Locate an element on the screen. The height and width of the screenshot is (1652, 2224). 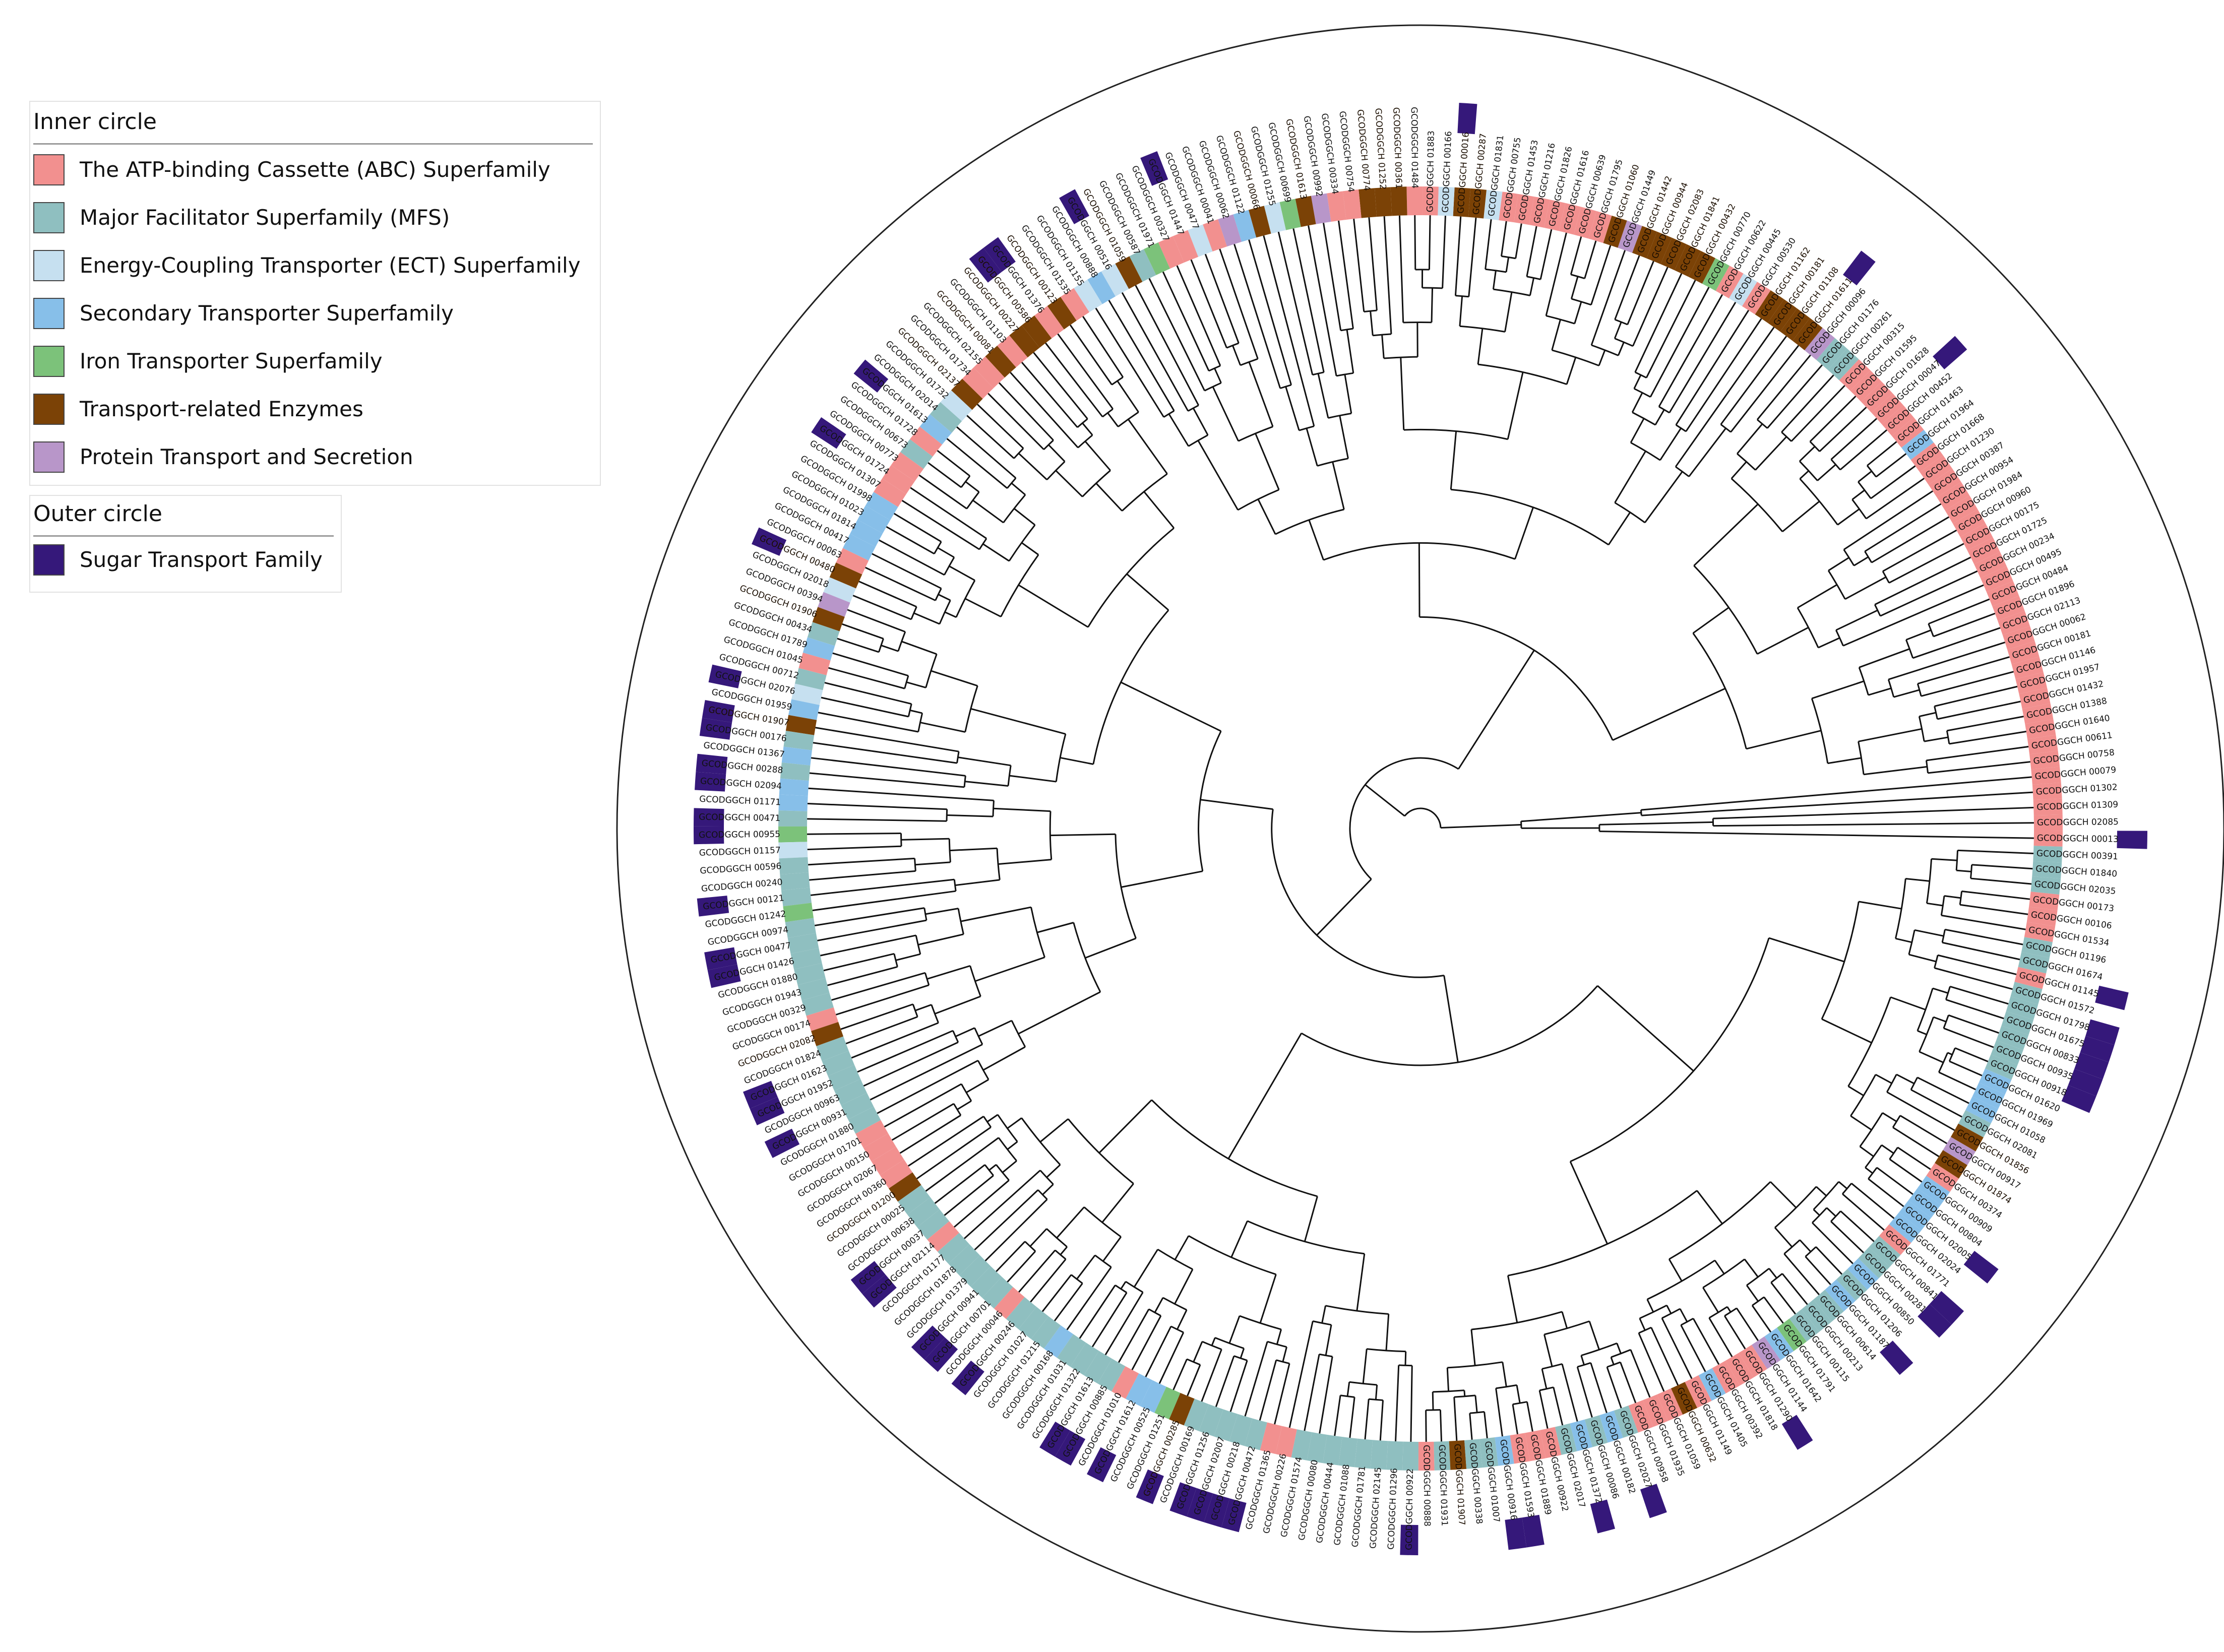
legend-label-prot: Protein Transport and Secretion is located at coordinates (246, 456).